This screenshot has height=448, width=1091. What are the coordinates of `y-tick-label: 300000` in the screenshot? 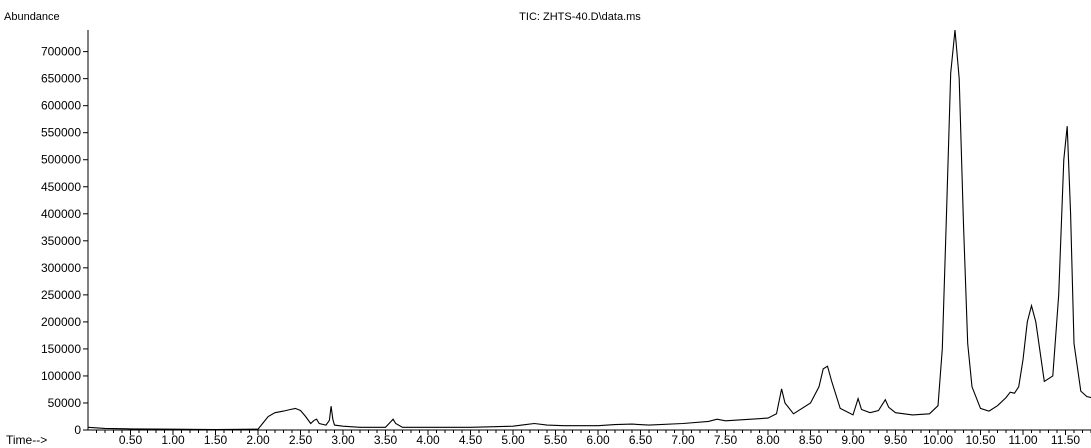 It's located at (61, 268).